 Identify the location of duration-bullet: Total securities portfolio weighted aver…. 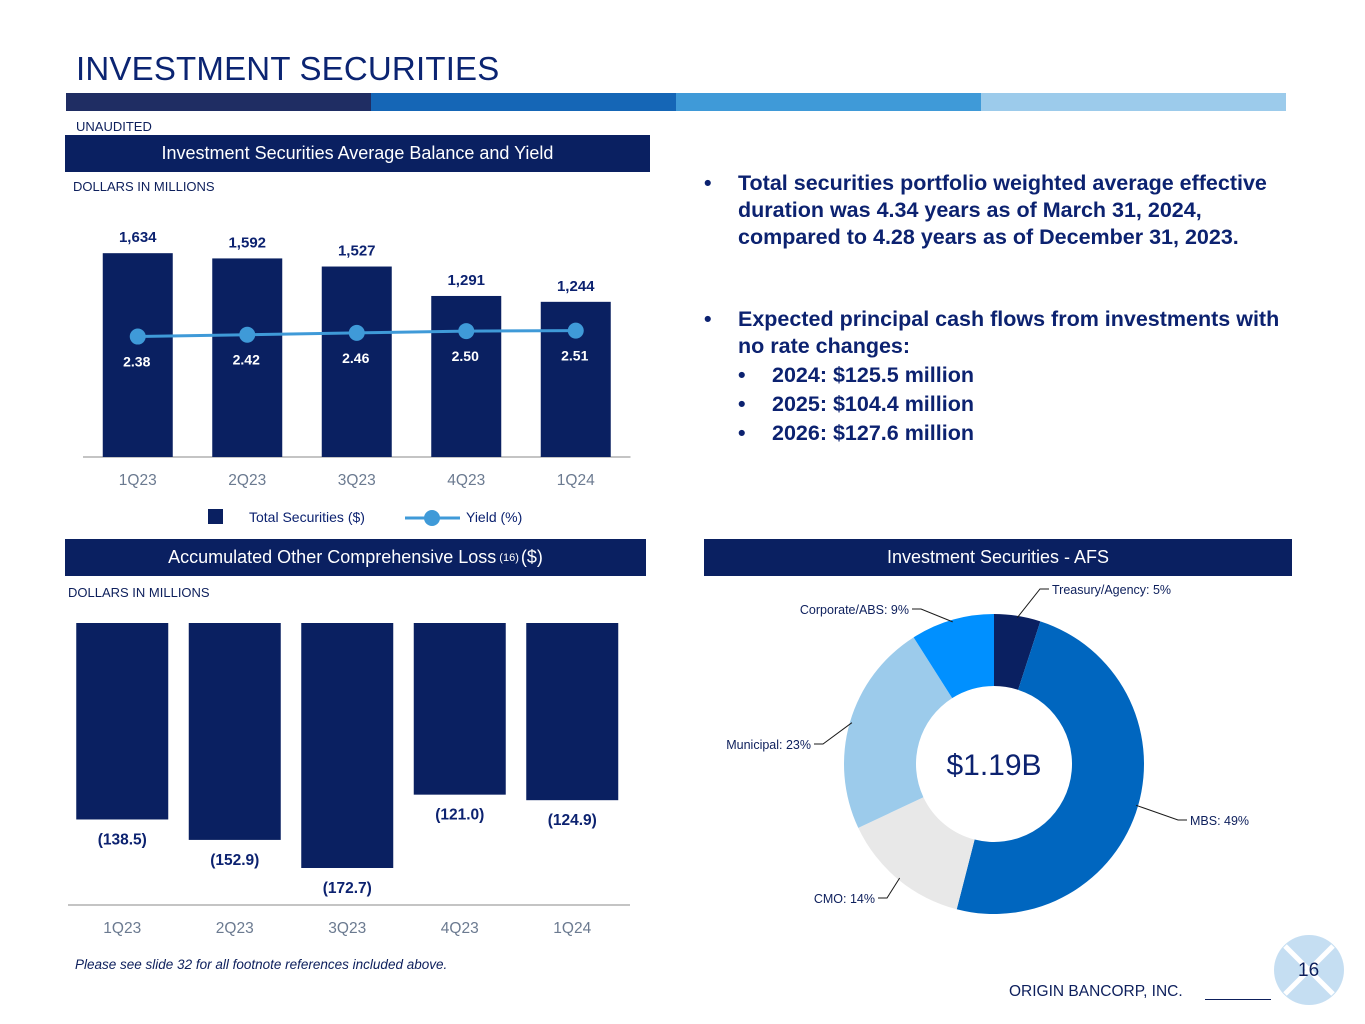
(994, 210).